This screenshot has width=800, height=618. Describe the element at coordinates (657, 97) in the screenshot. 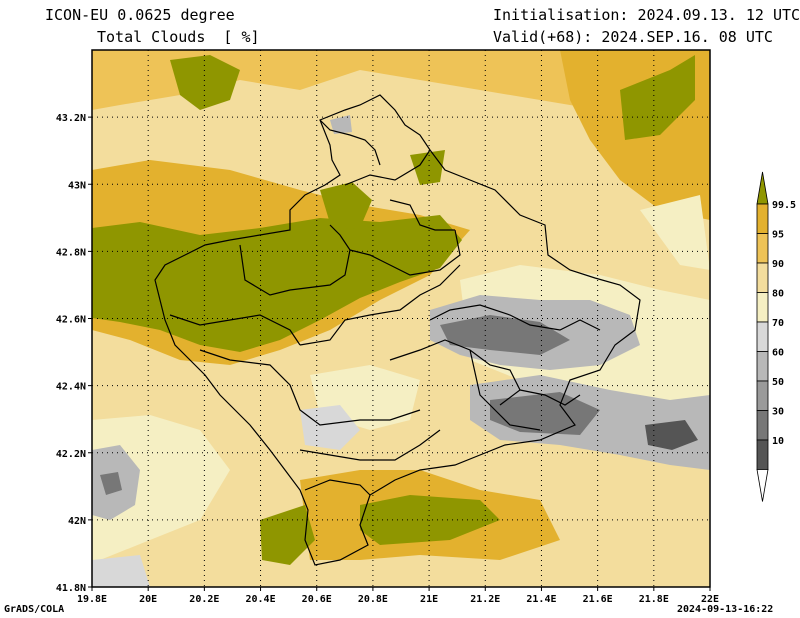

I see `field-olive-ne` at that location.